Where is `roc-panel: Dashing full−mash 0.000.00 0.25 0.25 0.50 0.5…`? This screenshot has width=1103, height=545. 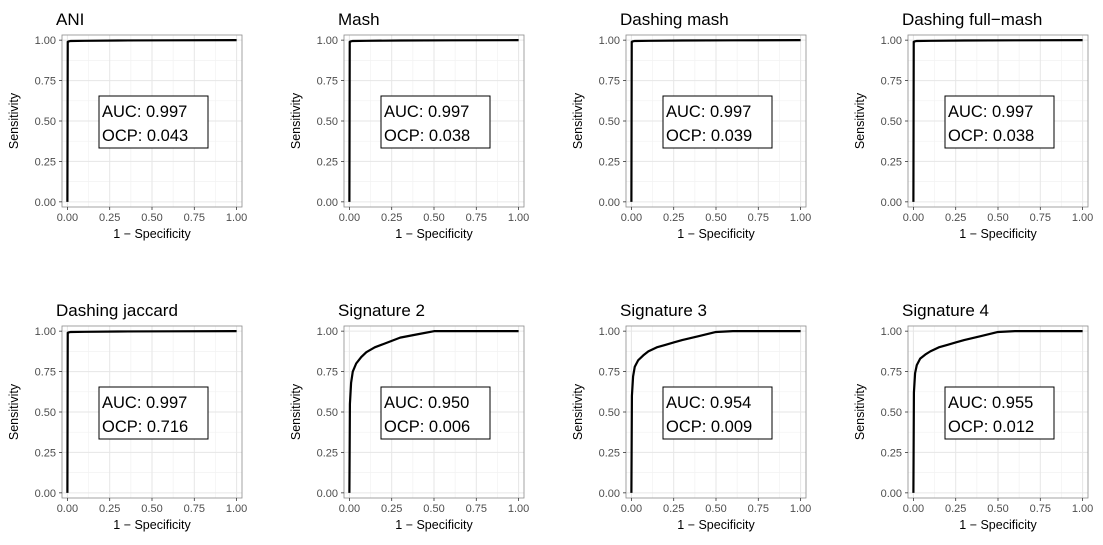
roc-panel: Dashing full−mash 0.000.00 0.25 0.25 0.50 0.5… is located at coordinates (973, 125).